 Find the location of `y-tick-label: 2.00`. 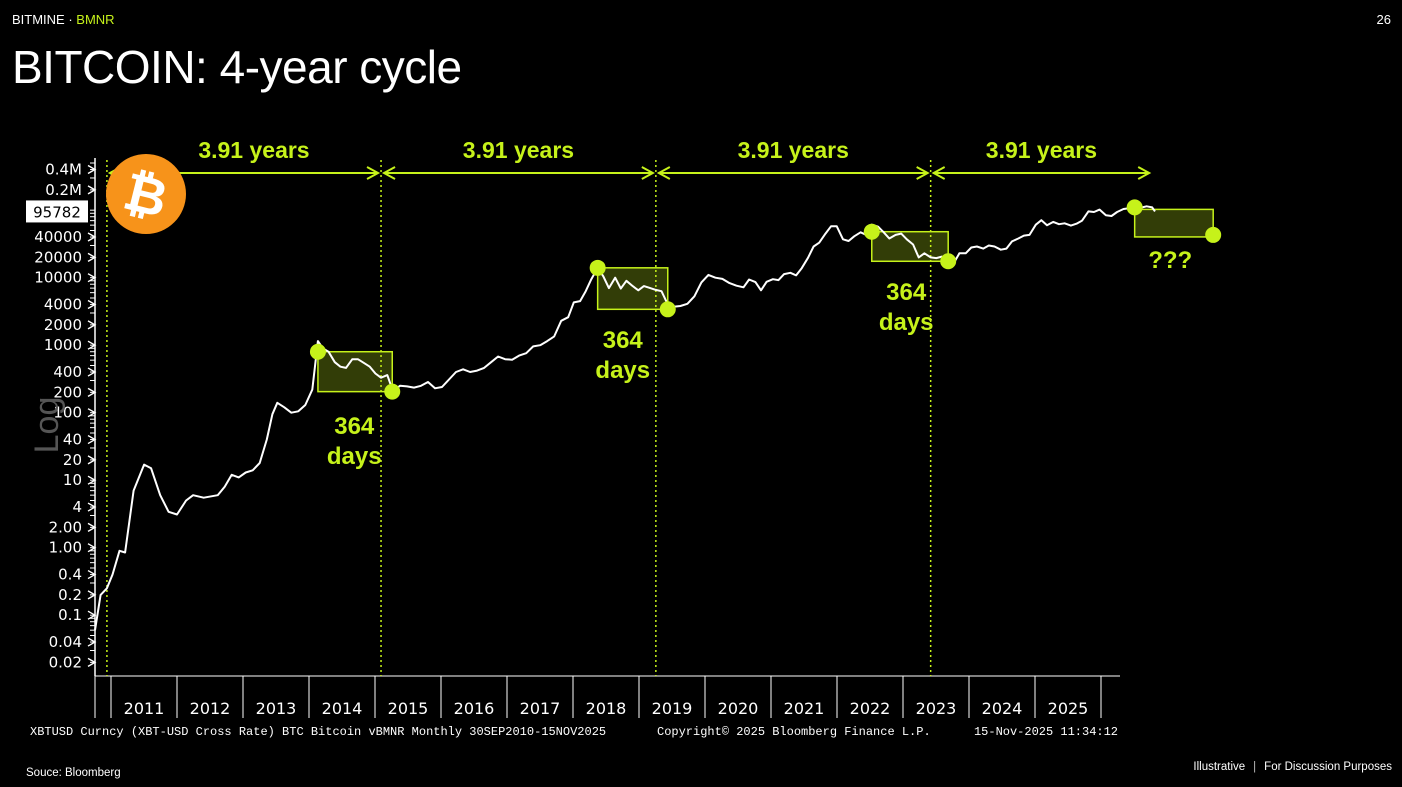

y-tick-label: 2.00 is located at coordinates (65, 527).